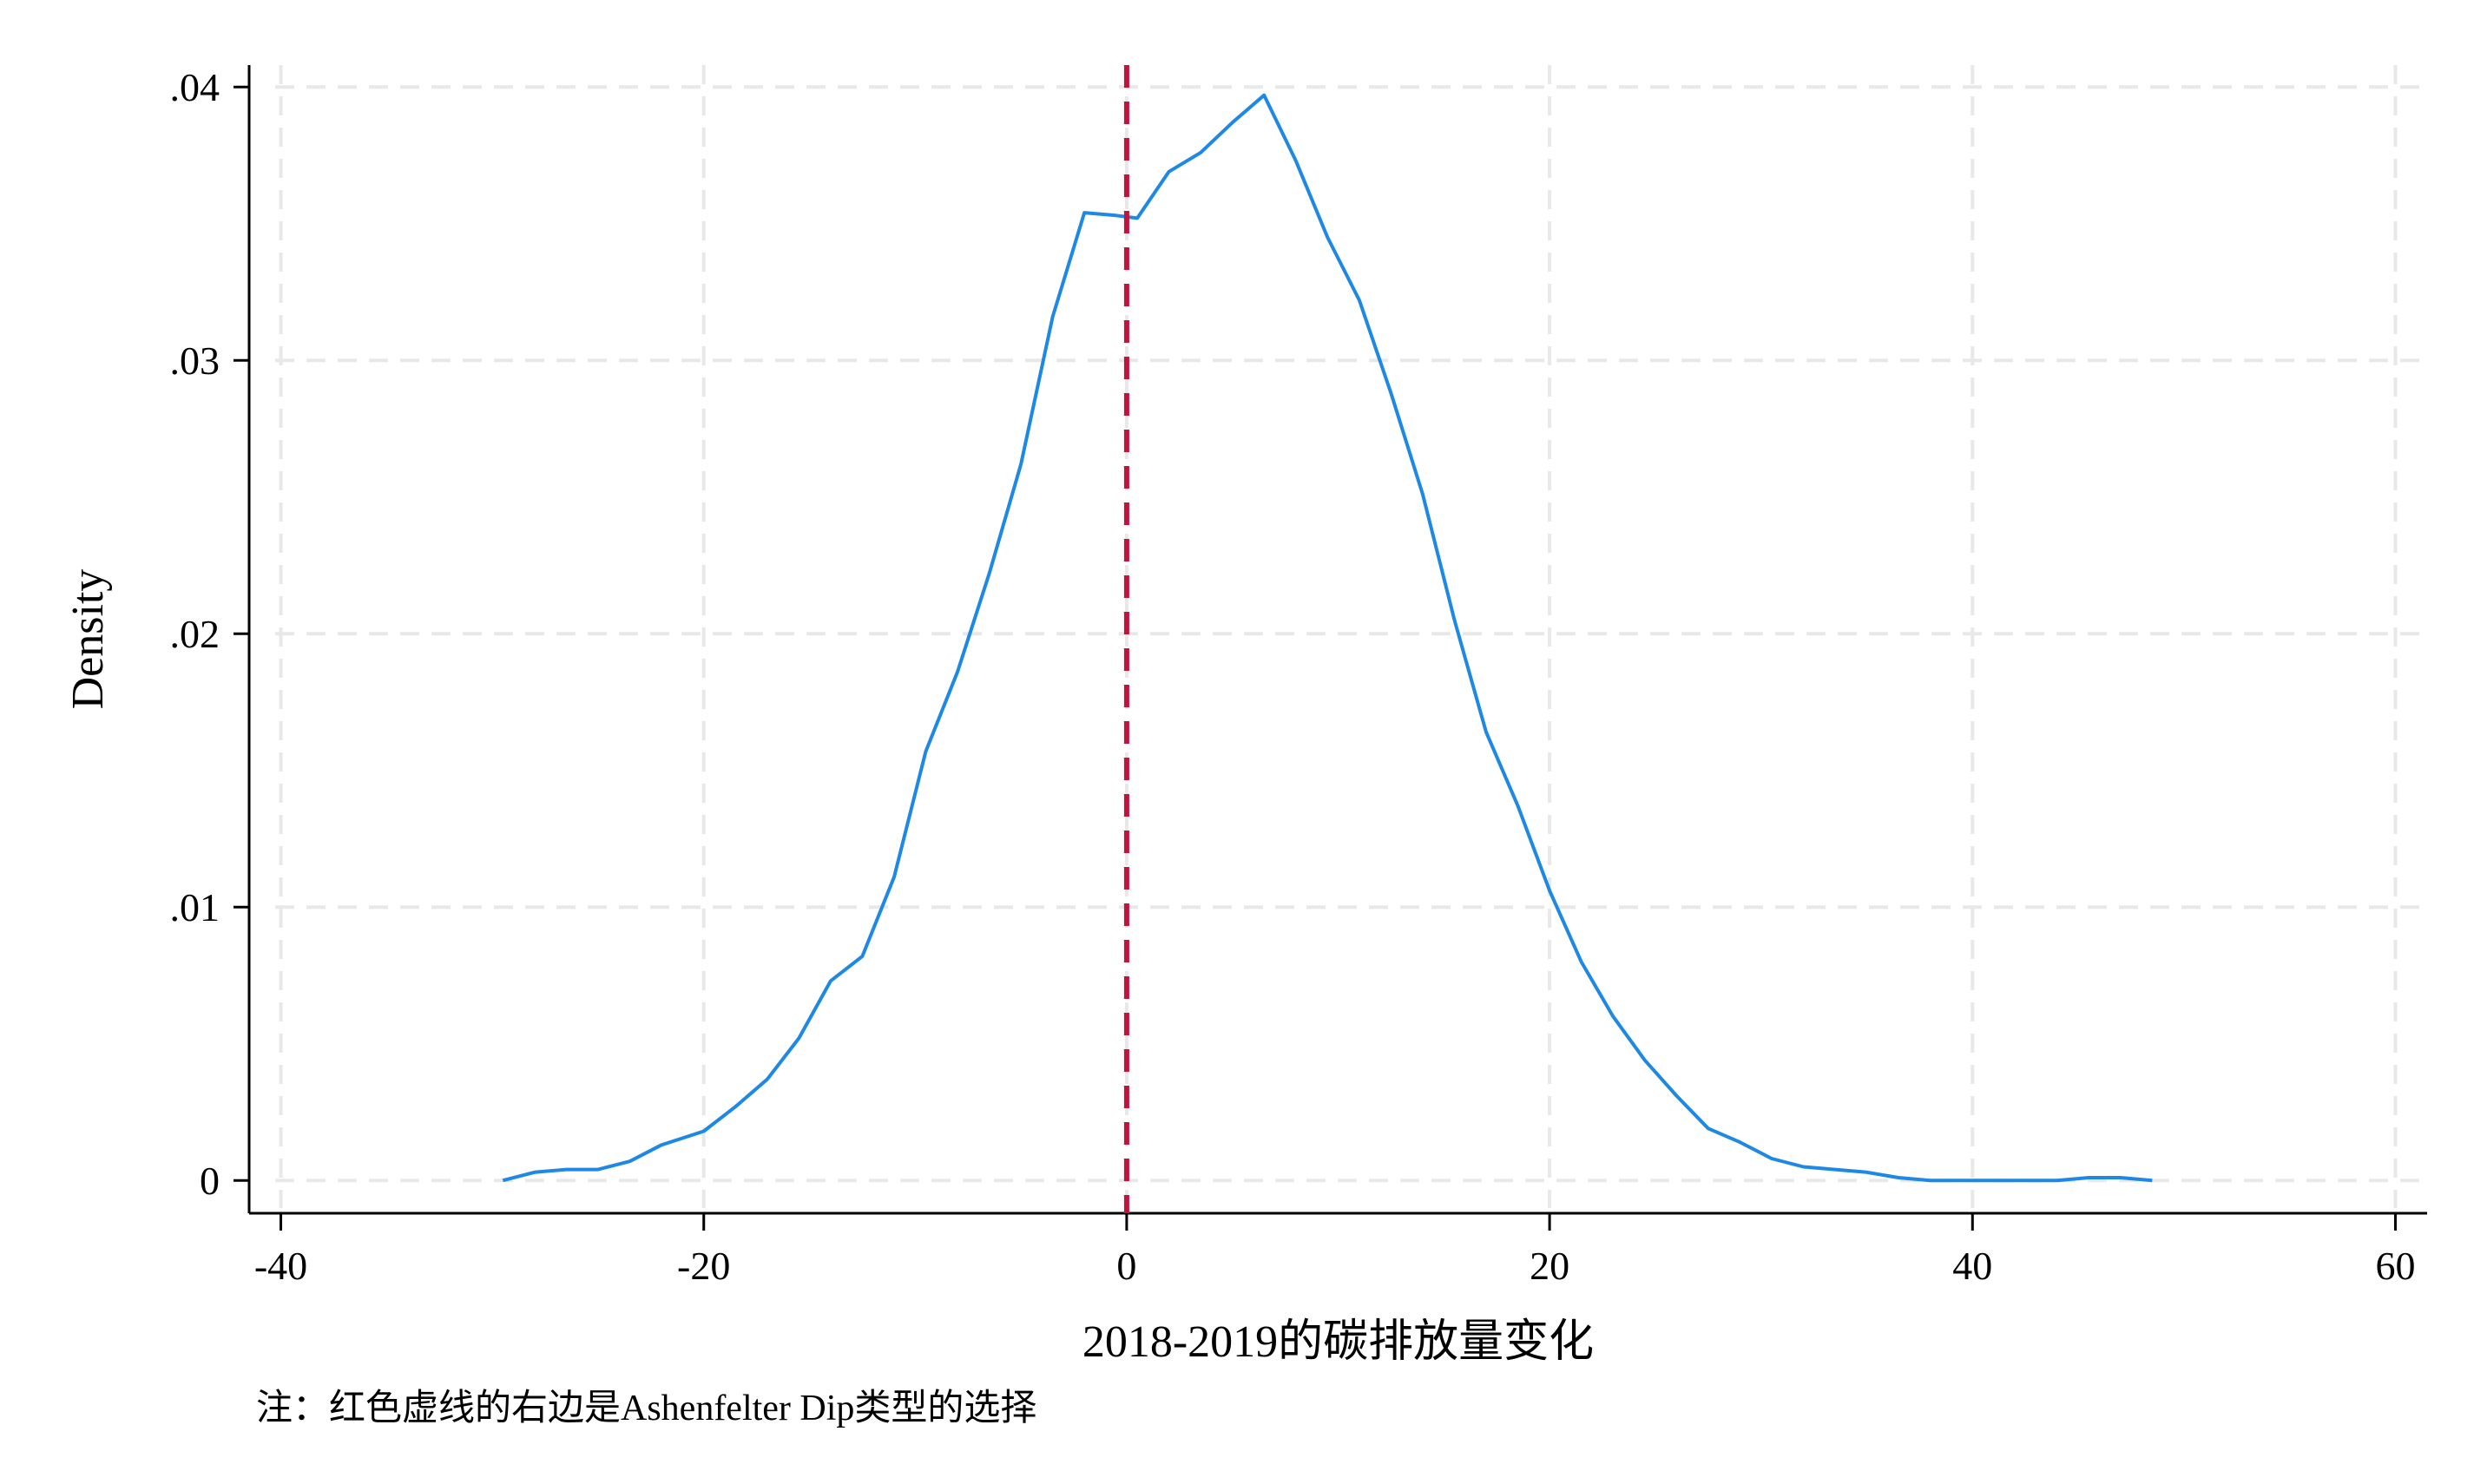 This screenshot has width=2474, height=1484. What do you see at coordinates (1972, 1266) in the screenshot?
I see `x-tick-label: 40` at bounding box center [1972, 1266].